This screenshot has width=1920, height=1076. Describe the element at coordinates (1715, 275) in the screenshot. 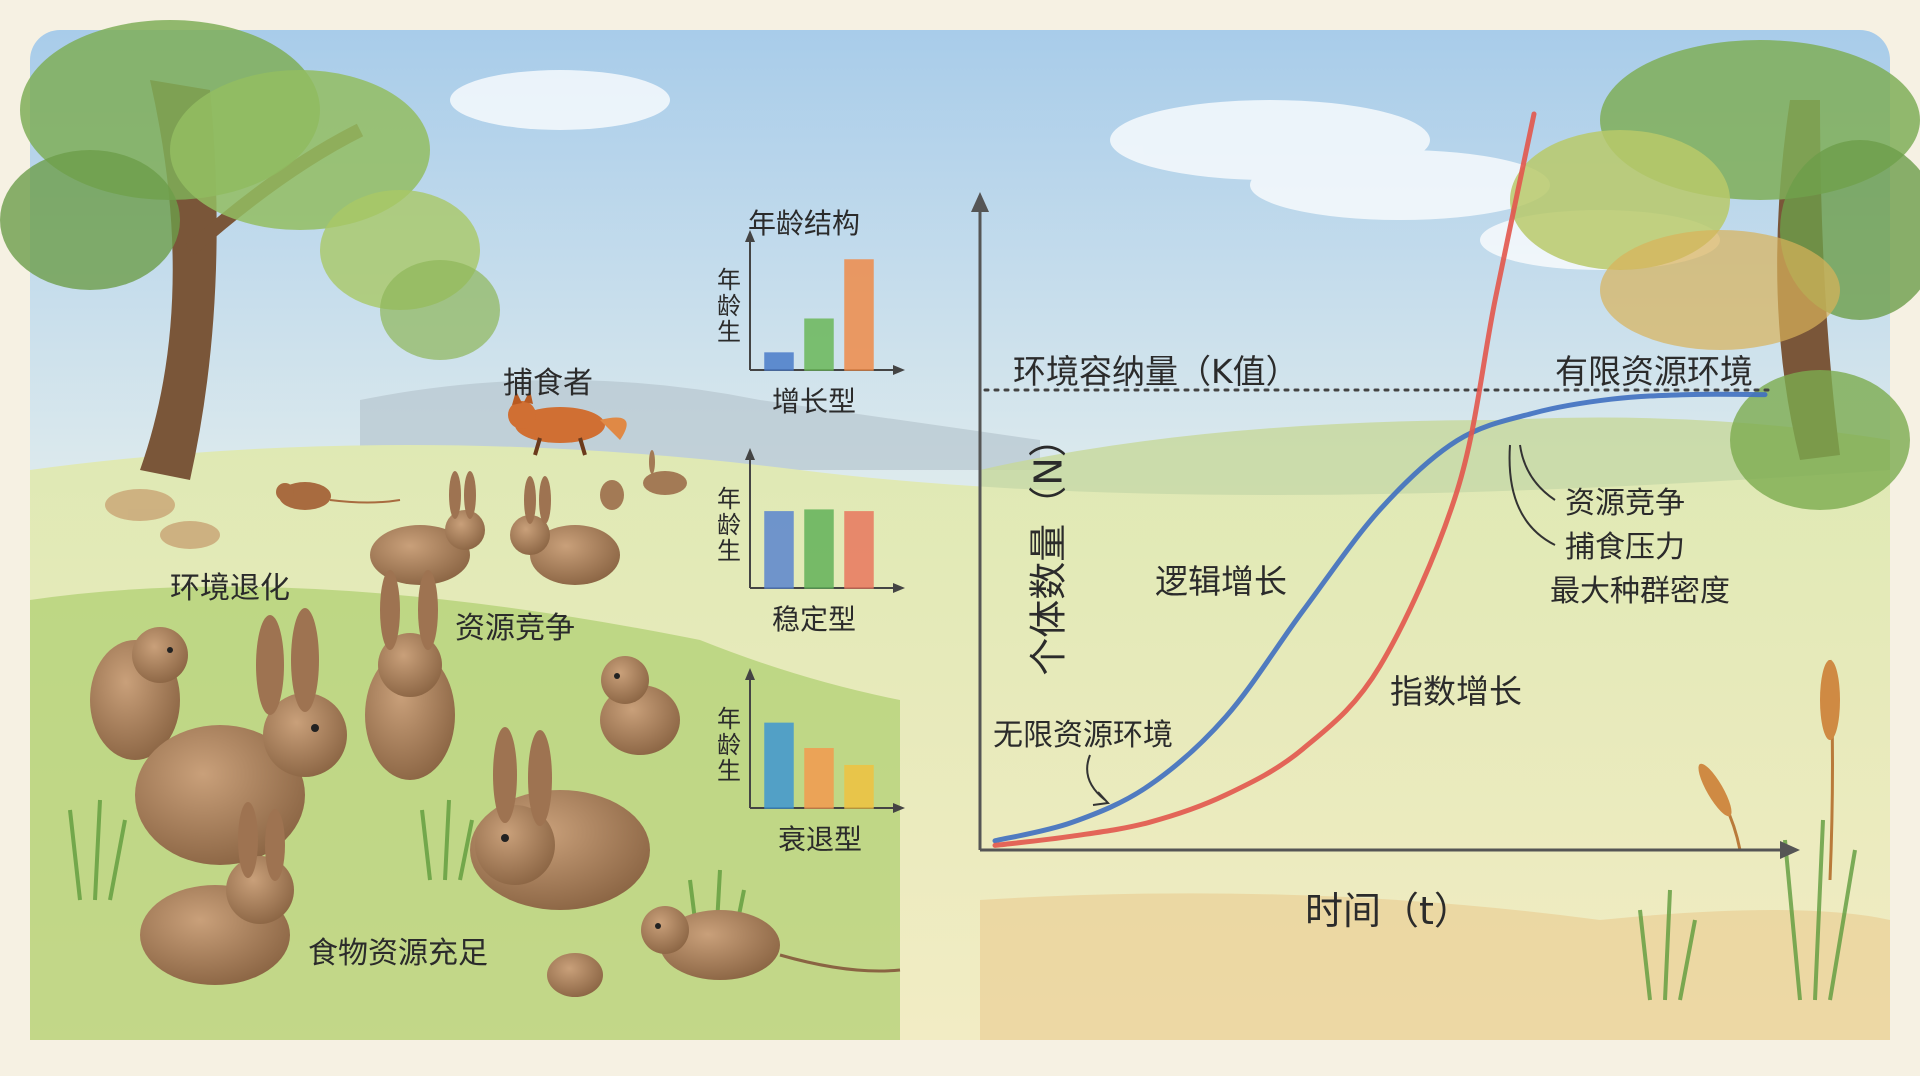

I see `right-tree` at that location.